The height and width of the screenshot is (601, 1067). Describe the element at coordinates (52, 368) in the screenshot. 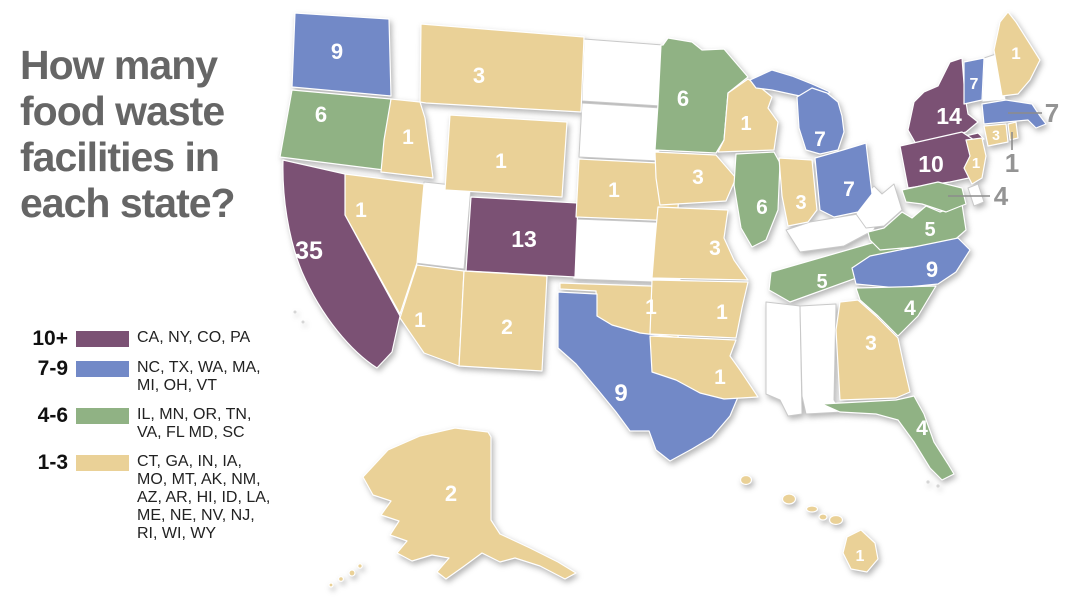

I see `legend-range-label: 7-9` at that location.